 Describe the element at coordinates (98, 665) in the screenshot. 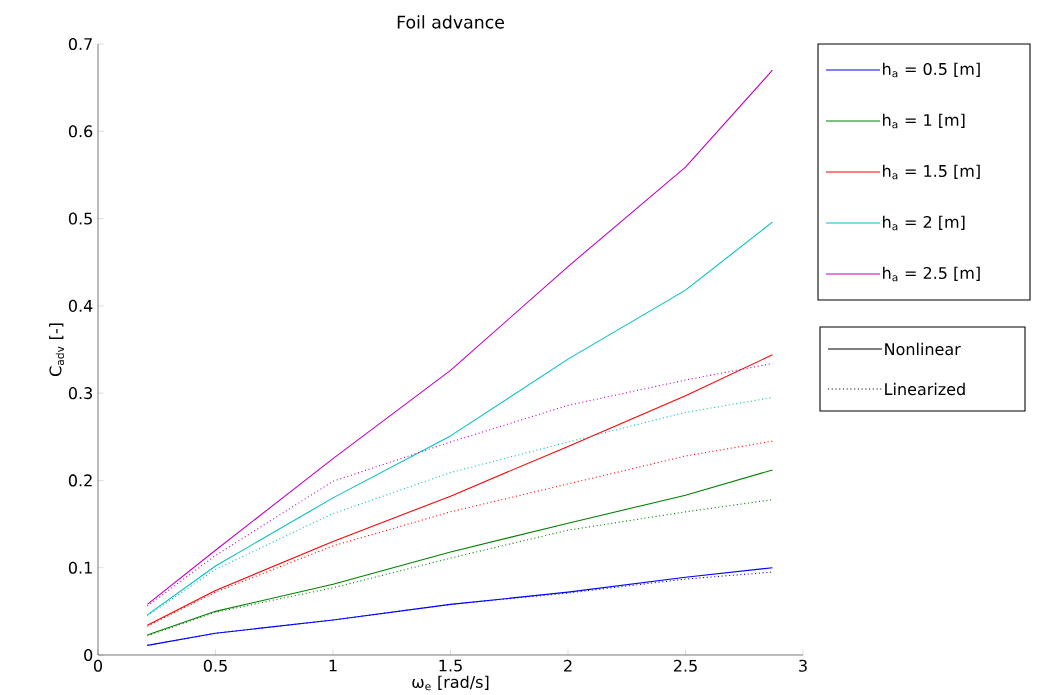

I see `x-tick-label: 0` at that location.